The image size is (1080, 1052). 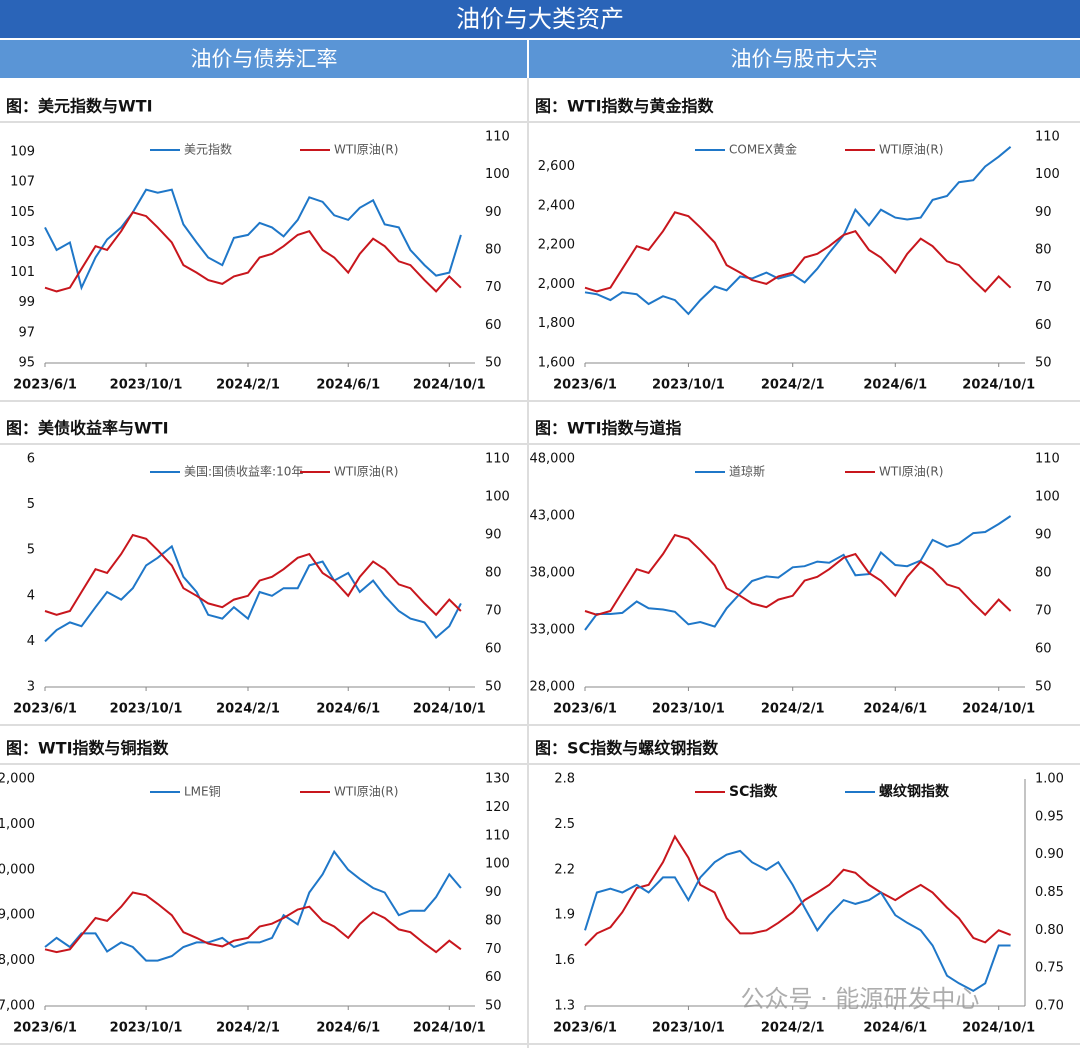 What do you see at coordinates (625, 106) in the screenshot?
I see `chart-title: 图：WTI指数与黄金指数` at bounding box center [625, 106].